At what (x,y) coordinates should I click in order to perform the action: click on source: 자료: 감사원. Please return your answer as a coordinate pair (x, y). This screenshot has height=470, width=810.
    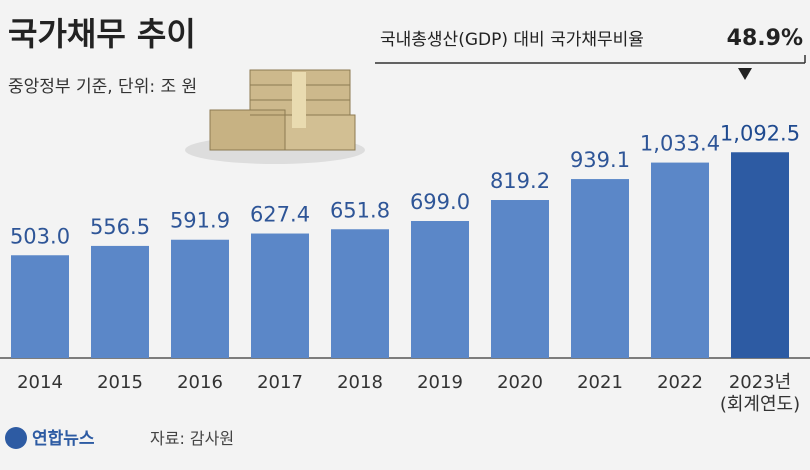
    Looking at the image, I should click on (192, 438).